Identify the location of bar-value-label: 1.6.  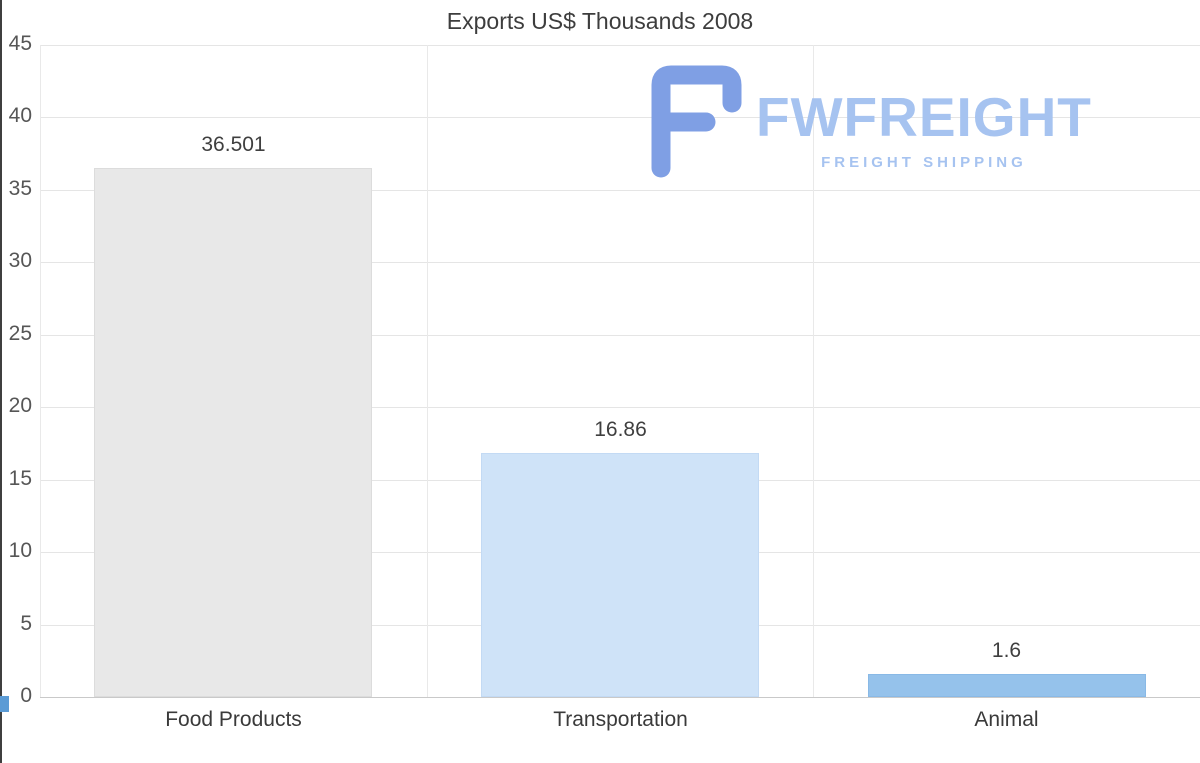
(1006, 650).